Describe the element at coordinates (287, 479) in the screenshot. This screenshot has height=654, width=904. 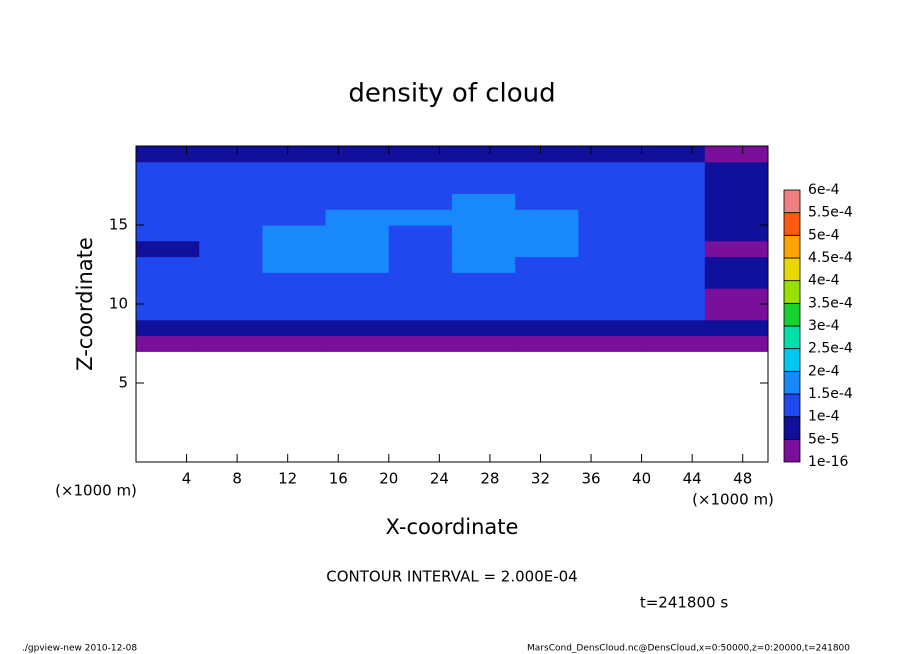
I see `x-tick-label: 12` at that location.